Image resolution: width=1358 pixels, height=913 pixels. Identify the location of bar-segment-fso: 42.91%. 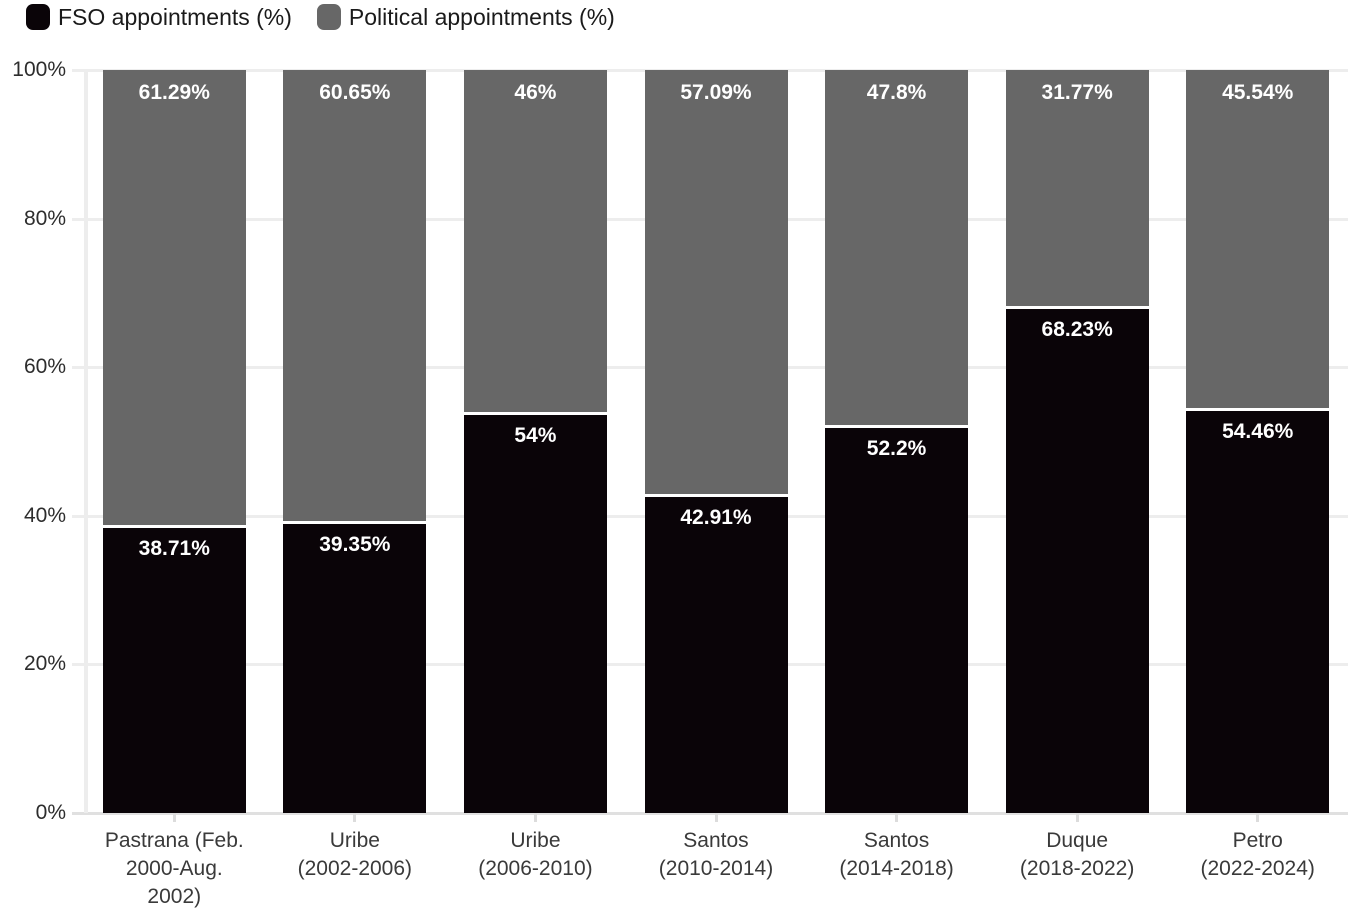
(716, 653).